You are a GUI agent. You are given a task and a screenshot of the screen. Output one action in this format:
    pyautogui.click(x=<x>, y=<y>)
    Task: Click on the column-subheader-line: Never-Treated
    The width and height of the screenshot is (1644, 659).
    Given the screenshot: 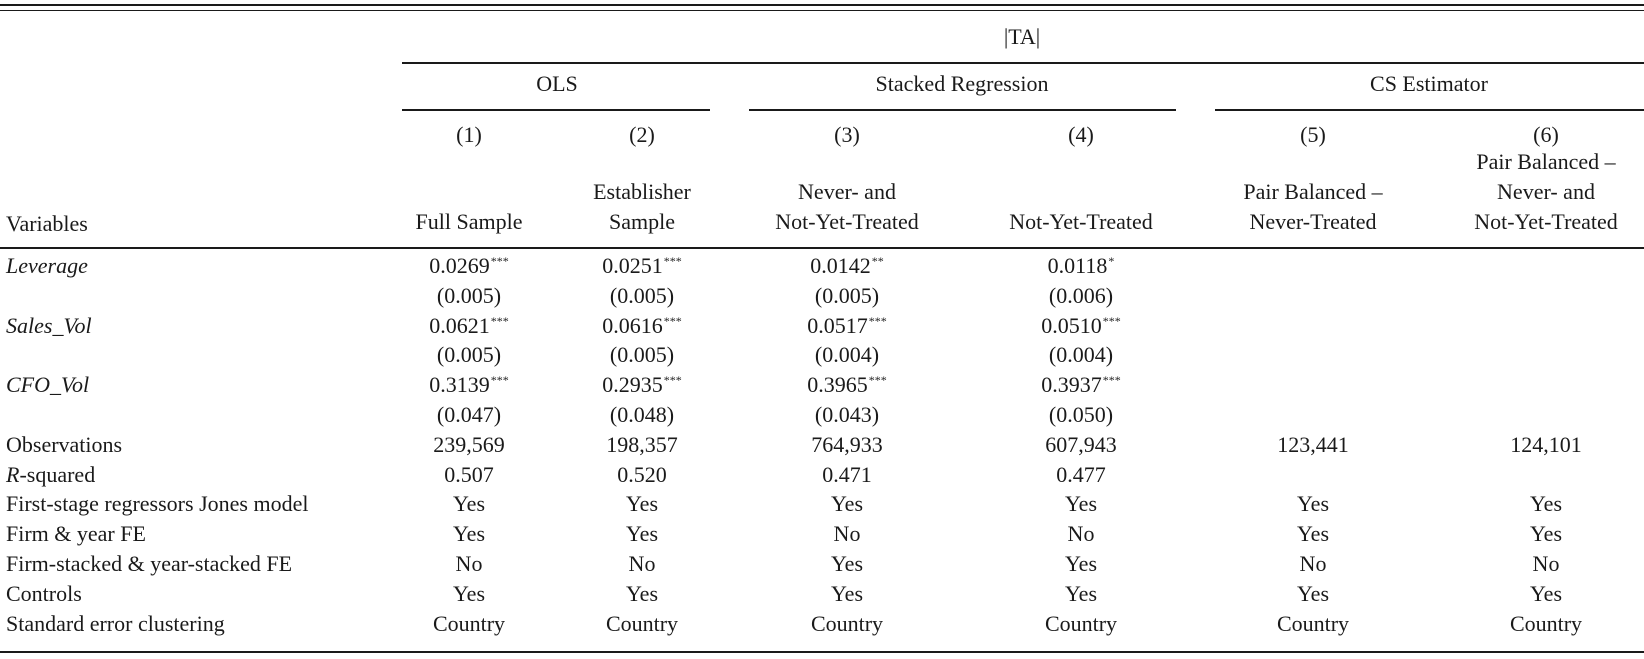 What is the action you would take?
    pyautogui.click(x=1313, y=221)
    